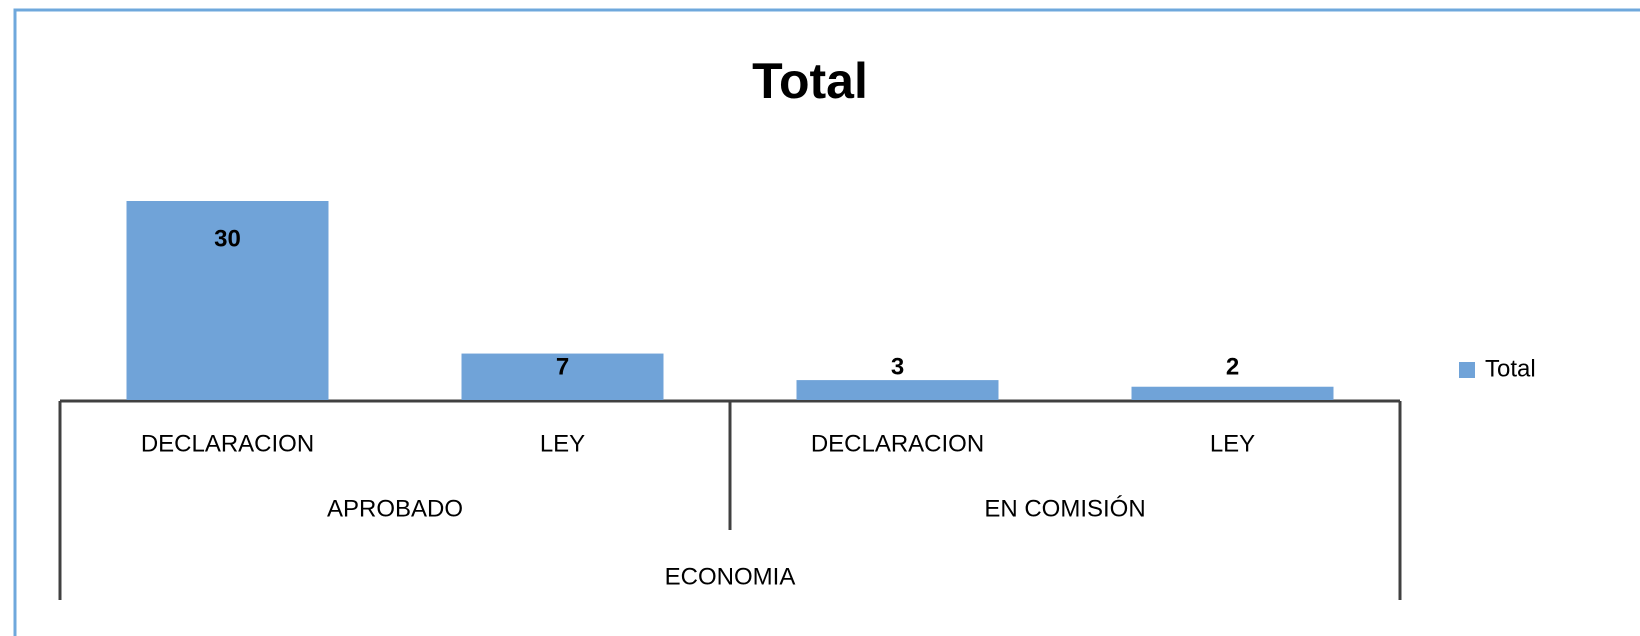  What do you see at coordinates (562, 366) in the screenshot?
I see `data-label: 7` at bounding box center [562, 366].